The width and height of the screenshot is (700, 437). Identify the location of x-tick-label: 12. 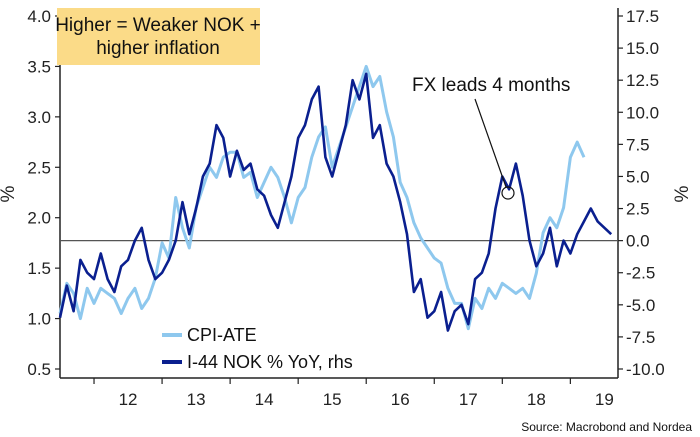
(128, 399).